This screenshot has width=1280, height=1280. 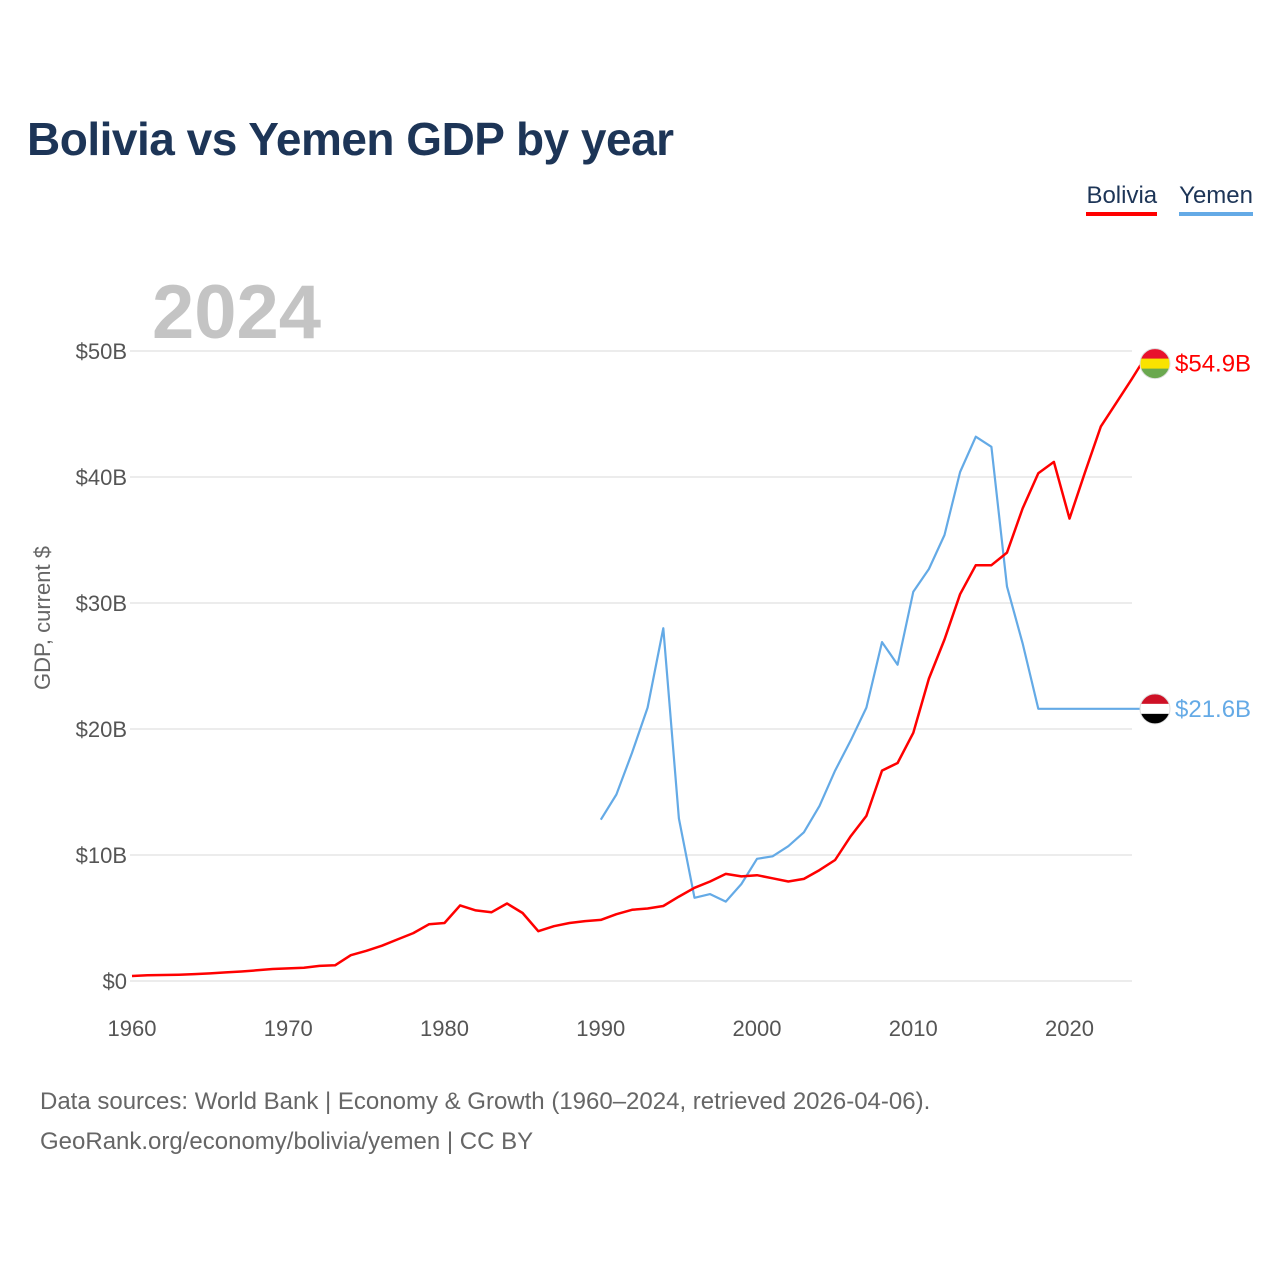 I want to click on x-tick-label: 2020, so click(x=1069, y=1028).